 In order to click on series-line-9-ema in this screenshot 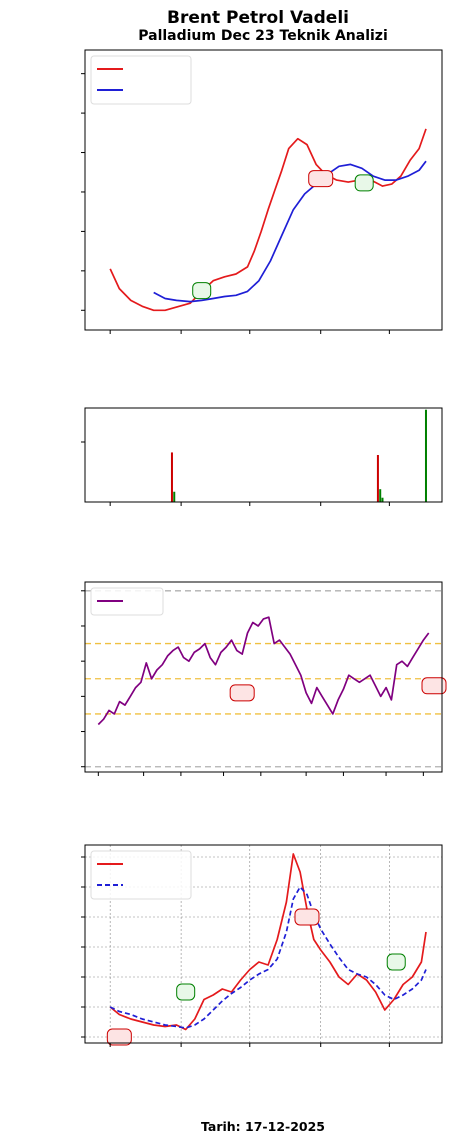, I will do `click(268, 957)`.